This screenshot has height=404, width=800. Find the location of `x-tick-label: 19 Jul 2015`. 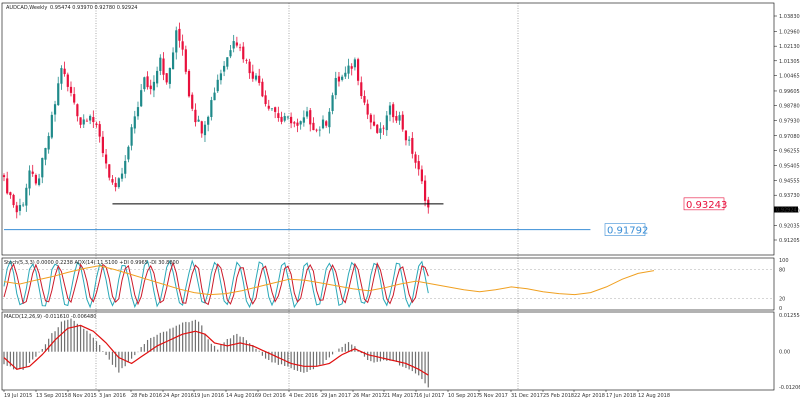

x-tick-label: 19 Jul 2015 is located at coordinates (18, 396).